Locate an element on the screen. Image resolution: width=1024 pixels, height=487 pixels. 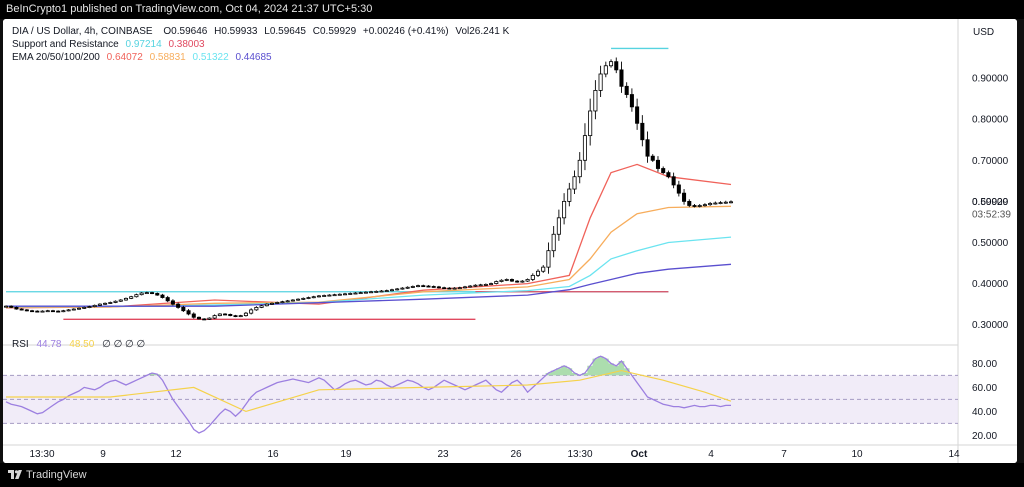
rsi-tick-label: 60.00 is located at coordinates (984, 388).